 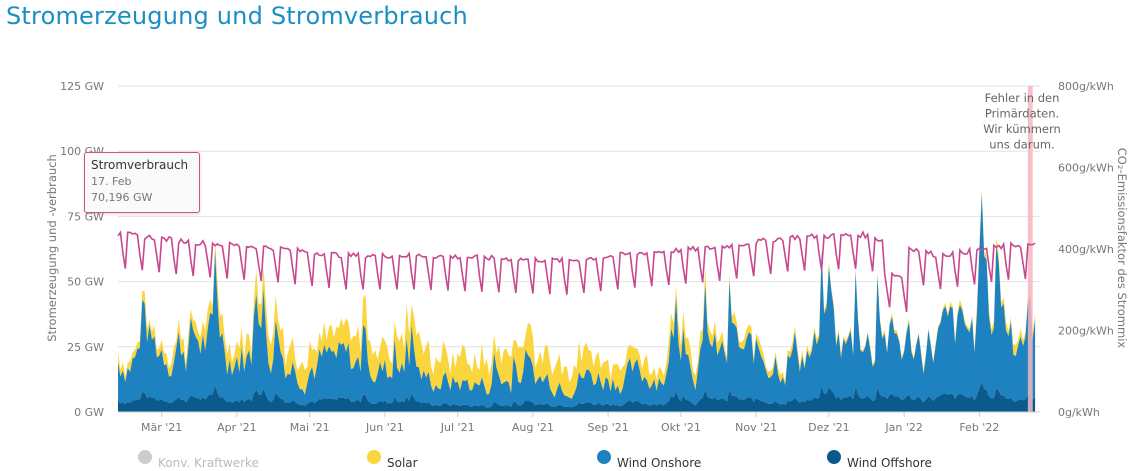 I want to click on annotation-line: uns darum., so click(x=1021, y=145).